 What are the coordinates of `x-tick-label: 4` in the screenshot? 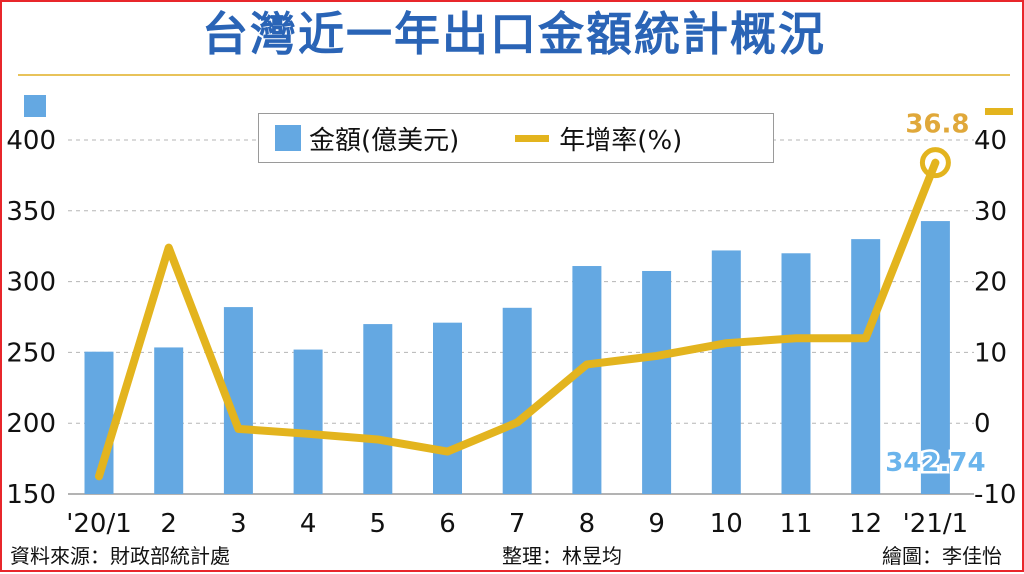 It's located at (308, 524).